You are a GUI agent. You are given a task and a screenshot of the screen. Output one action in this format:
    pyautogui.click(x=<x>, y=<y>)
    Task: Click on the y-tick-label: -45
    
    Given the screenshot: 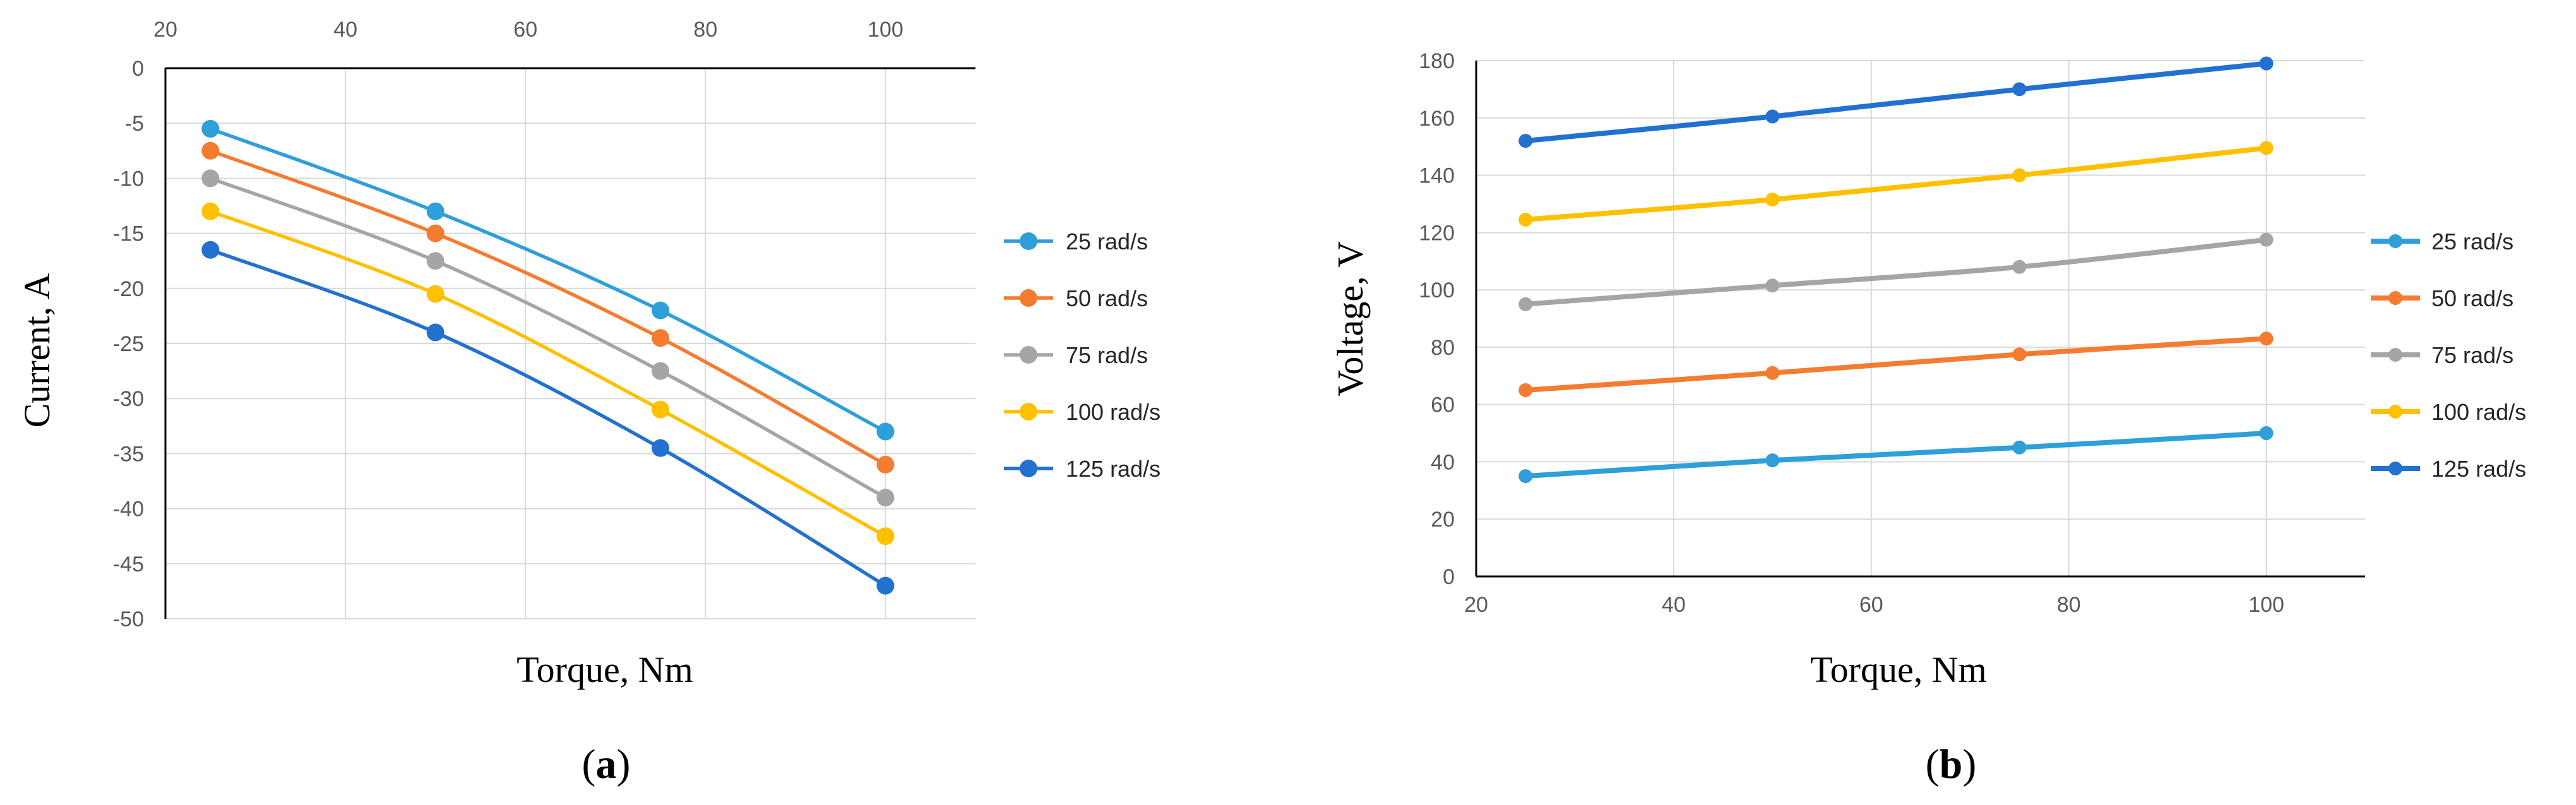 What is the action you would take?
    pyautogui.click(x=128, y=564)
    